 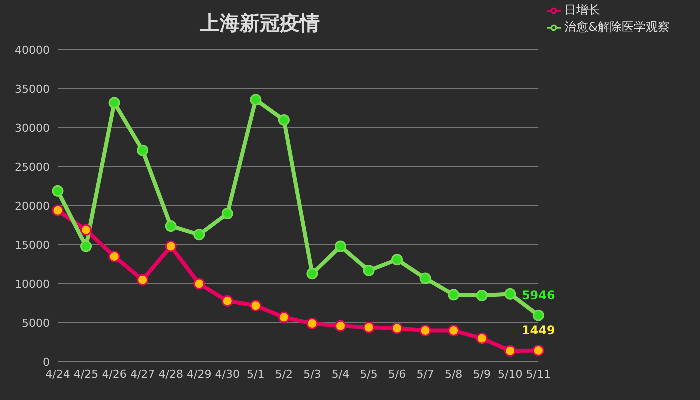 What do you see at coordinates (199, 374) in the screenshot?
I see `x-tick-label: 4/29` at bounding box center [199, 374].